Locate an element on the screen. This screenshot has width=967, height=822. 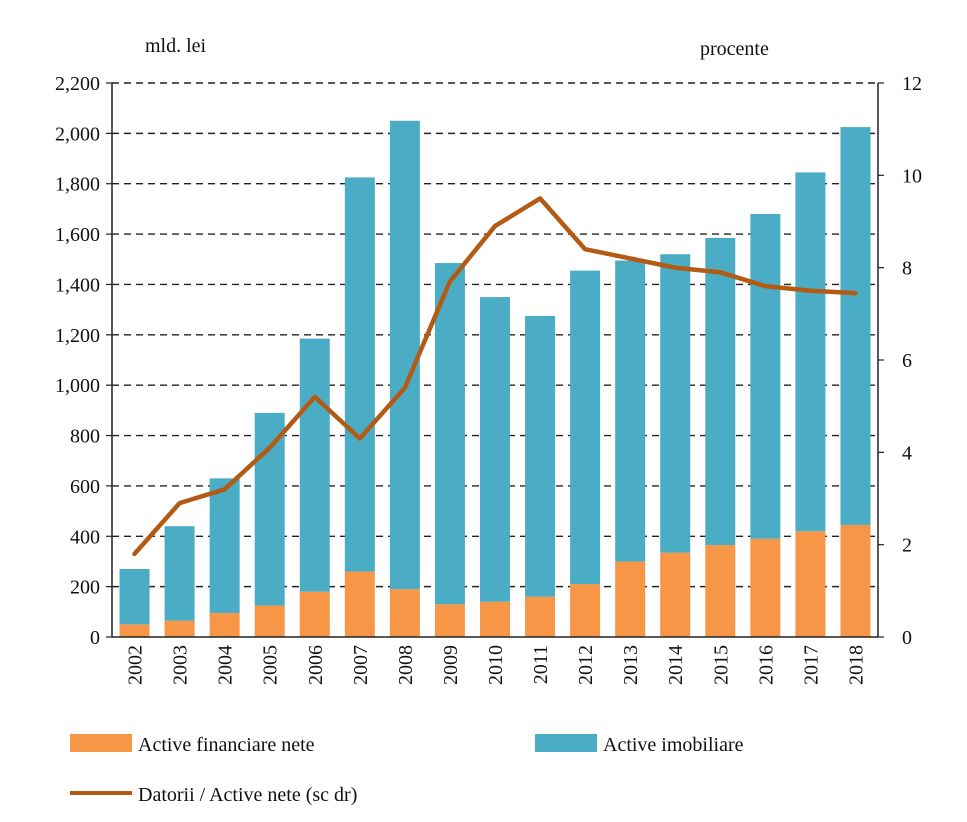
left-axis-tick-label: 400 is located at coordinates (85, 537).